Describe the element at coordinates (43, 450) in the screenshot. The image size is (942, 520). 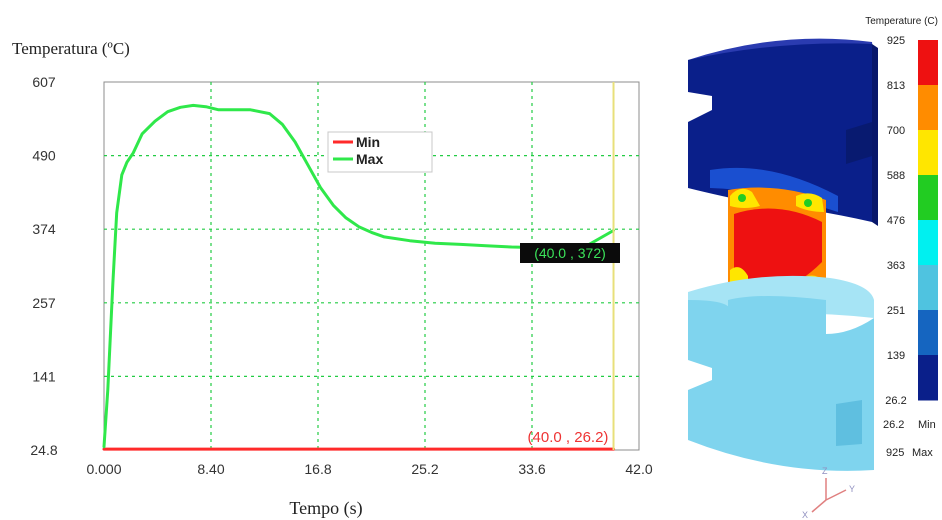
I see `y-tick-label: 24.8` at that location.